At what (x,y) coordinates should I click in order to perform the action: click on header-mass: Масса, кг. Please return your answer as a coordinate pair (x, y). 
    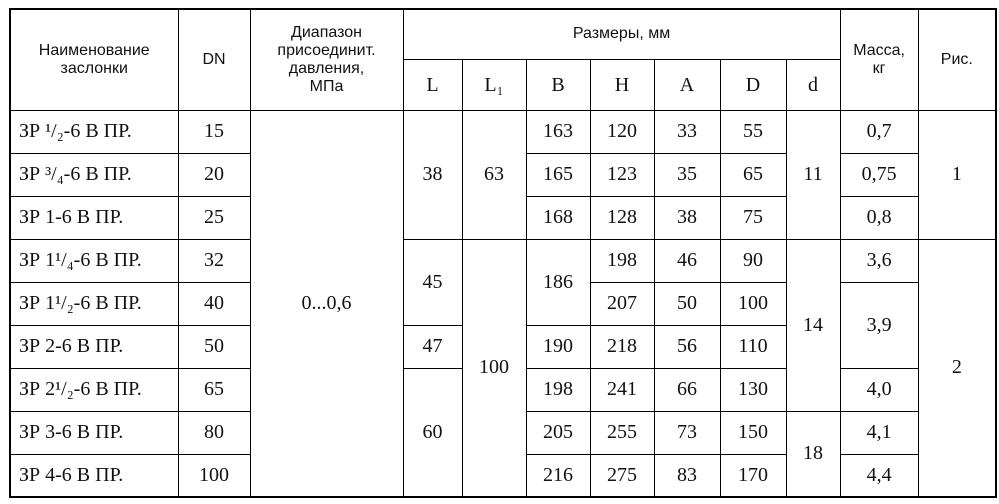
    Looking at the image, I should click on (879, 59).